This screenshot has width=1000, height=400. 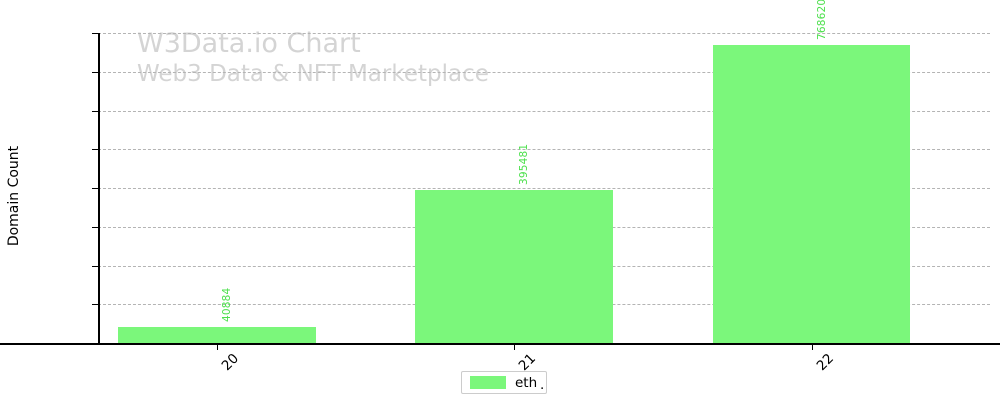 What do you see at coordinates (500, 344) in the screenshot?
I see `x-axis-spine` at bounding box center [500, 344].